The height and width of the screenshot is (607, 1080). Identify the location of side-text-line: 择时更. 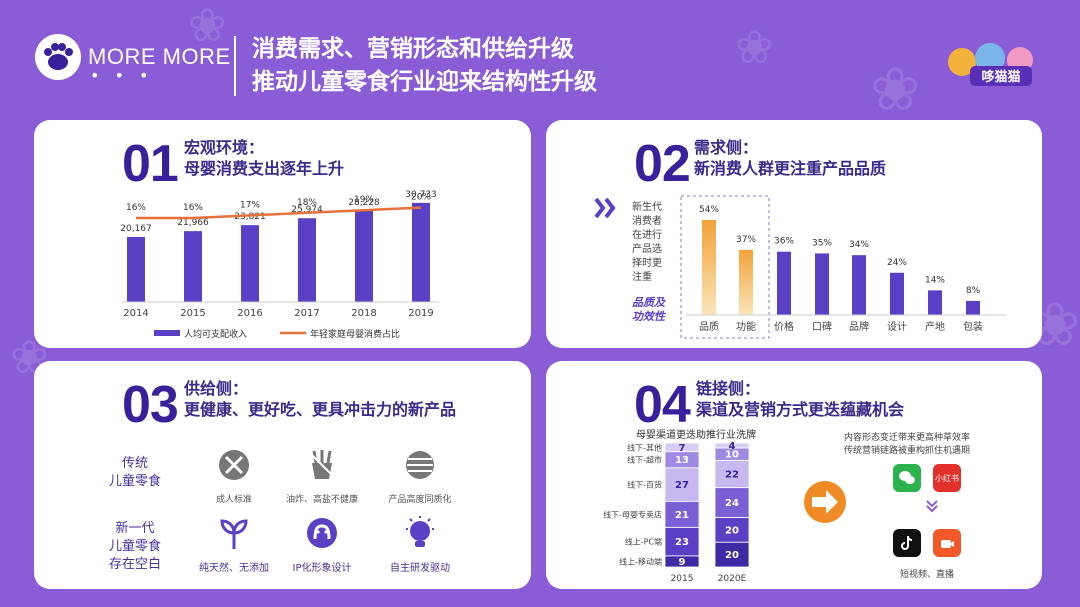
(647, 262).